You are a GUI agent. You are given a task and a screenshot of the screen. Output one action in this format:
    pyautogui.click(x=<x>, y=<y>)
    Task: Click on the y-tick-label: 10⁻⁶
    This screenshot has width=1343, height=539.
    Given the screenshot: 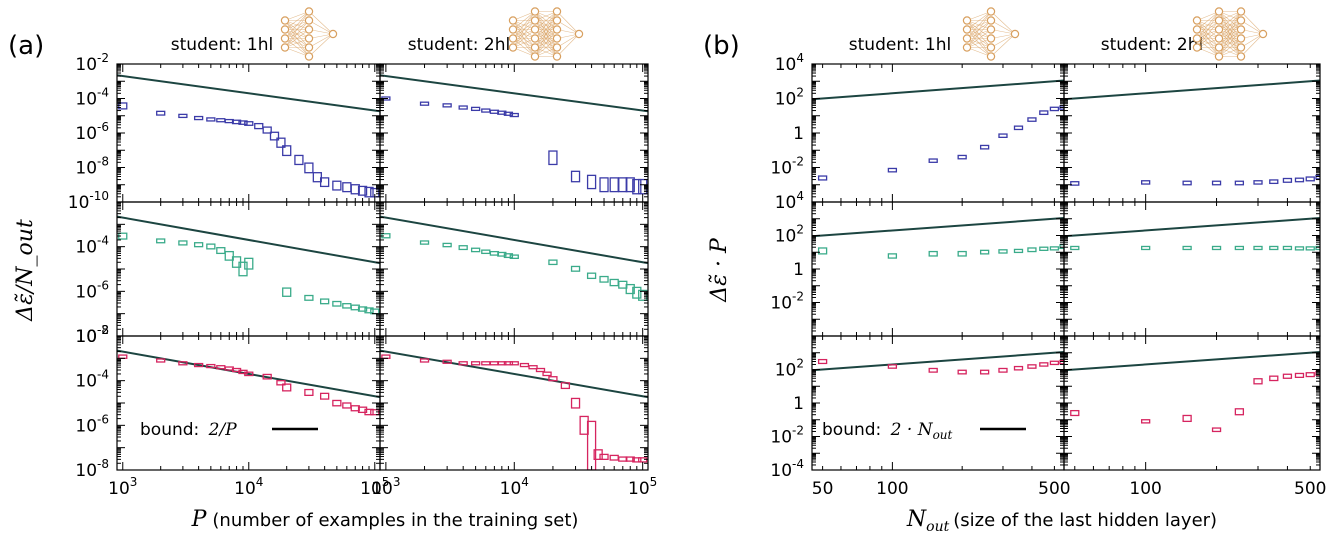 What is the action you would take?
    pyautogui.click(x=92, y=290)
    